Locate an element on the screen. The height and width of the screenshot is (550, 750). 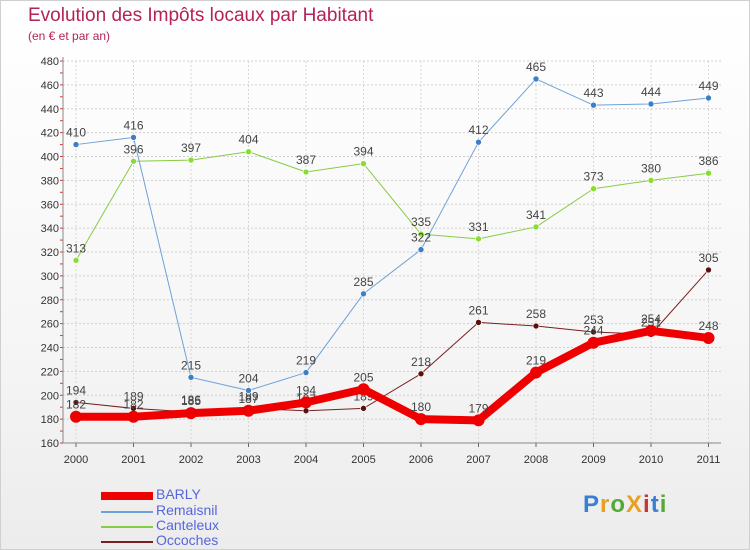
legend-swatch-occoches is located at coordinates (127, 542).